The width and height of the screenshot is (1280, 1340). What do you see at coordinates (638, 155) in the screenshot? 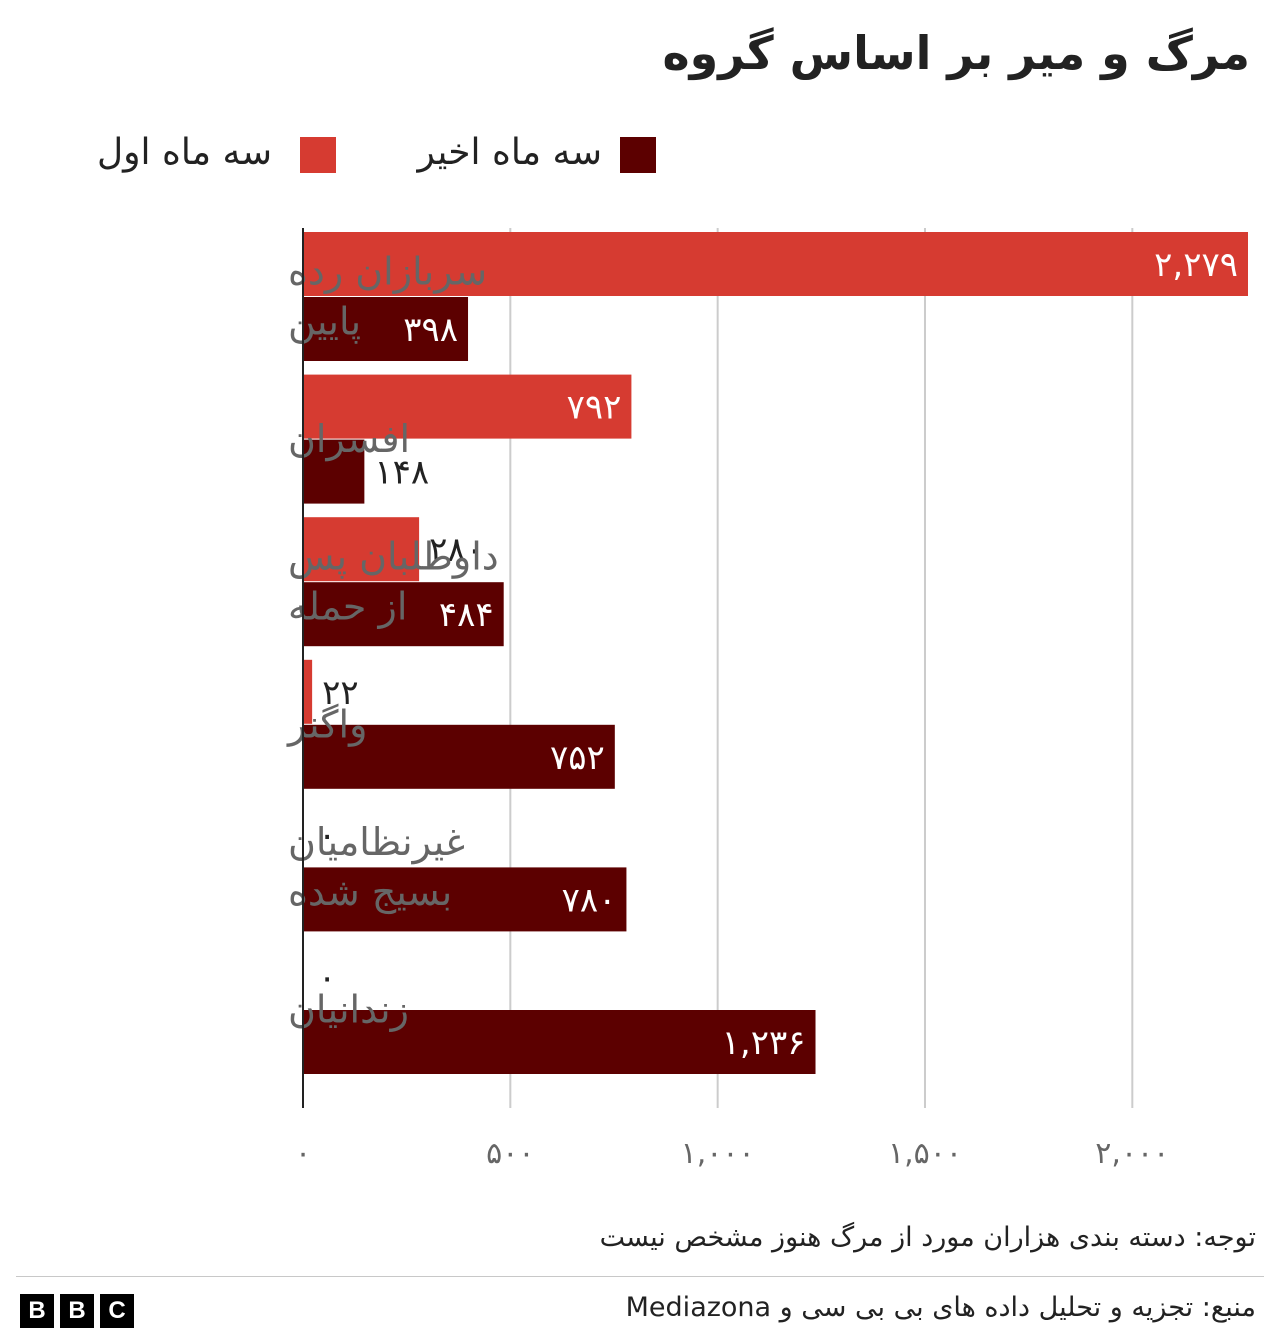
I see `legend-swatch-recent` at bounding box center [638, 155].